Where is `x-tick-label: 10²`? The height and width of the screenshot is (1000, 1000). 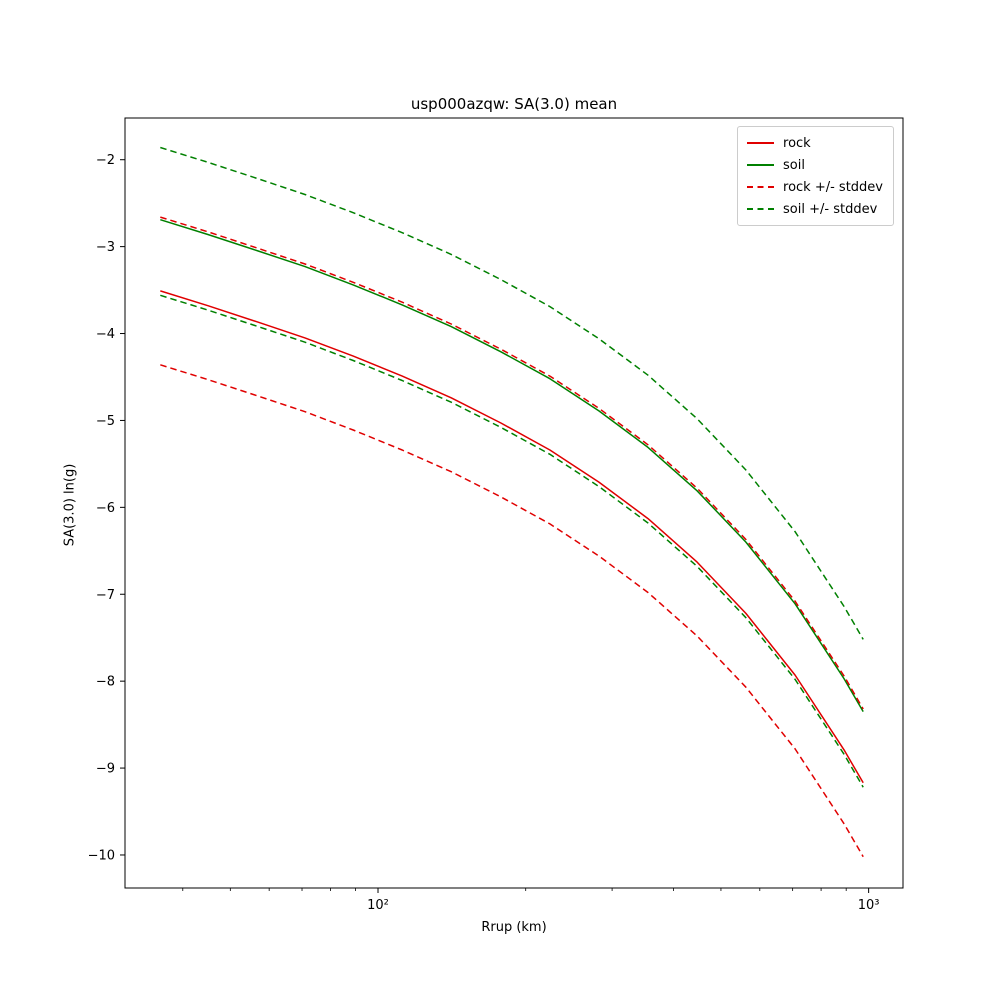
x-tick-label: 10² is located at coordinates (378, 905).